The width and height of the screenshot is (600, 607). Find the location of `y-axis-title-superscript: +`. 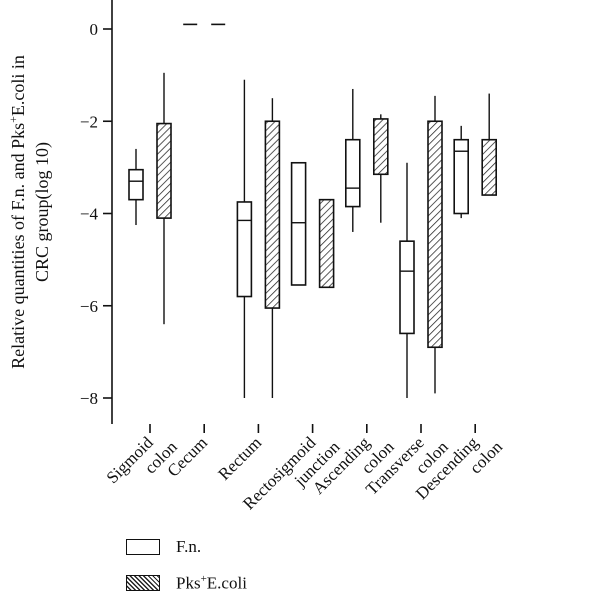

y-axis-title-superscript: + is located at coordinates (13, 119).